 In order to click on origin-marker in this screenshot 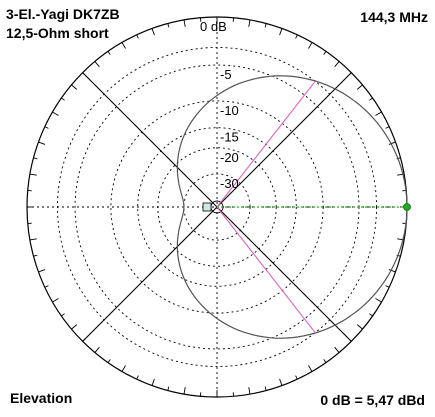, I will do `click(207, 207)`.